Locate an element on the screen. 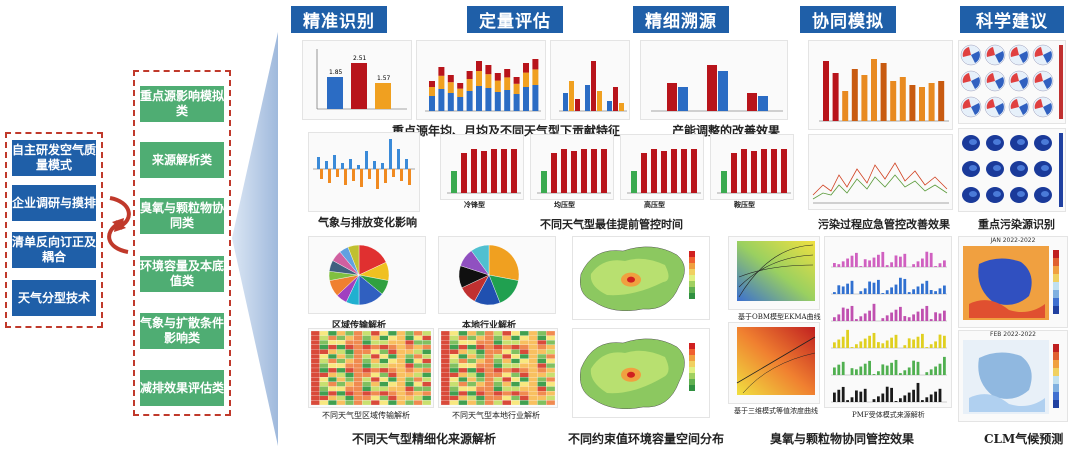  left-item-model: 自主研发空气质量模式 is located at coordinates (54, 158).